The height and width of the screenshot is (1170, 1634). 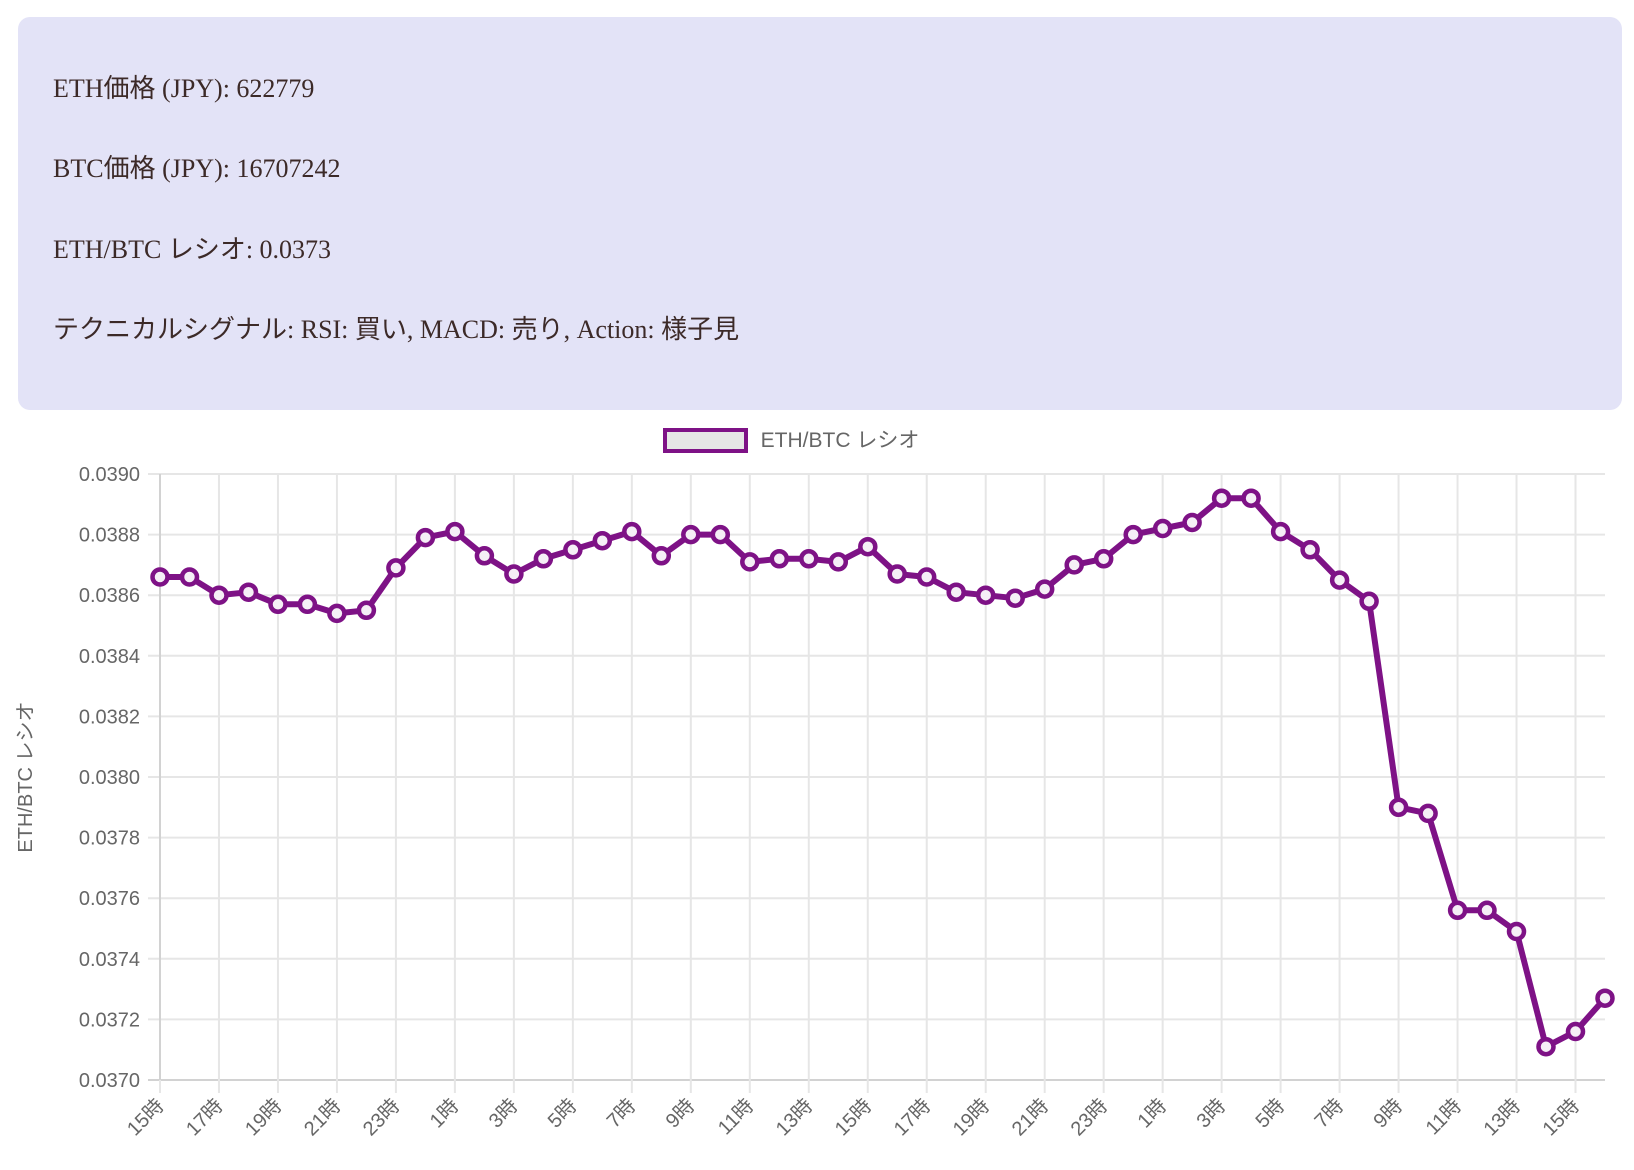 What do you see at coordinates (109, 899) in the screenshot?
I see `y-tick-label: 0.0376` at bounding box center [109, 899].